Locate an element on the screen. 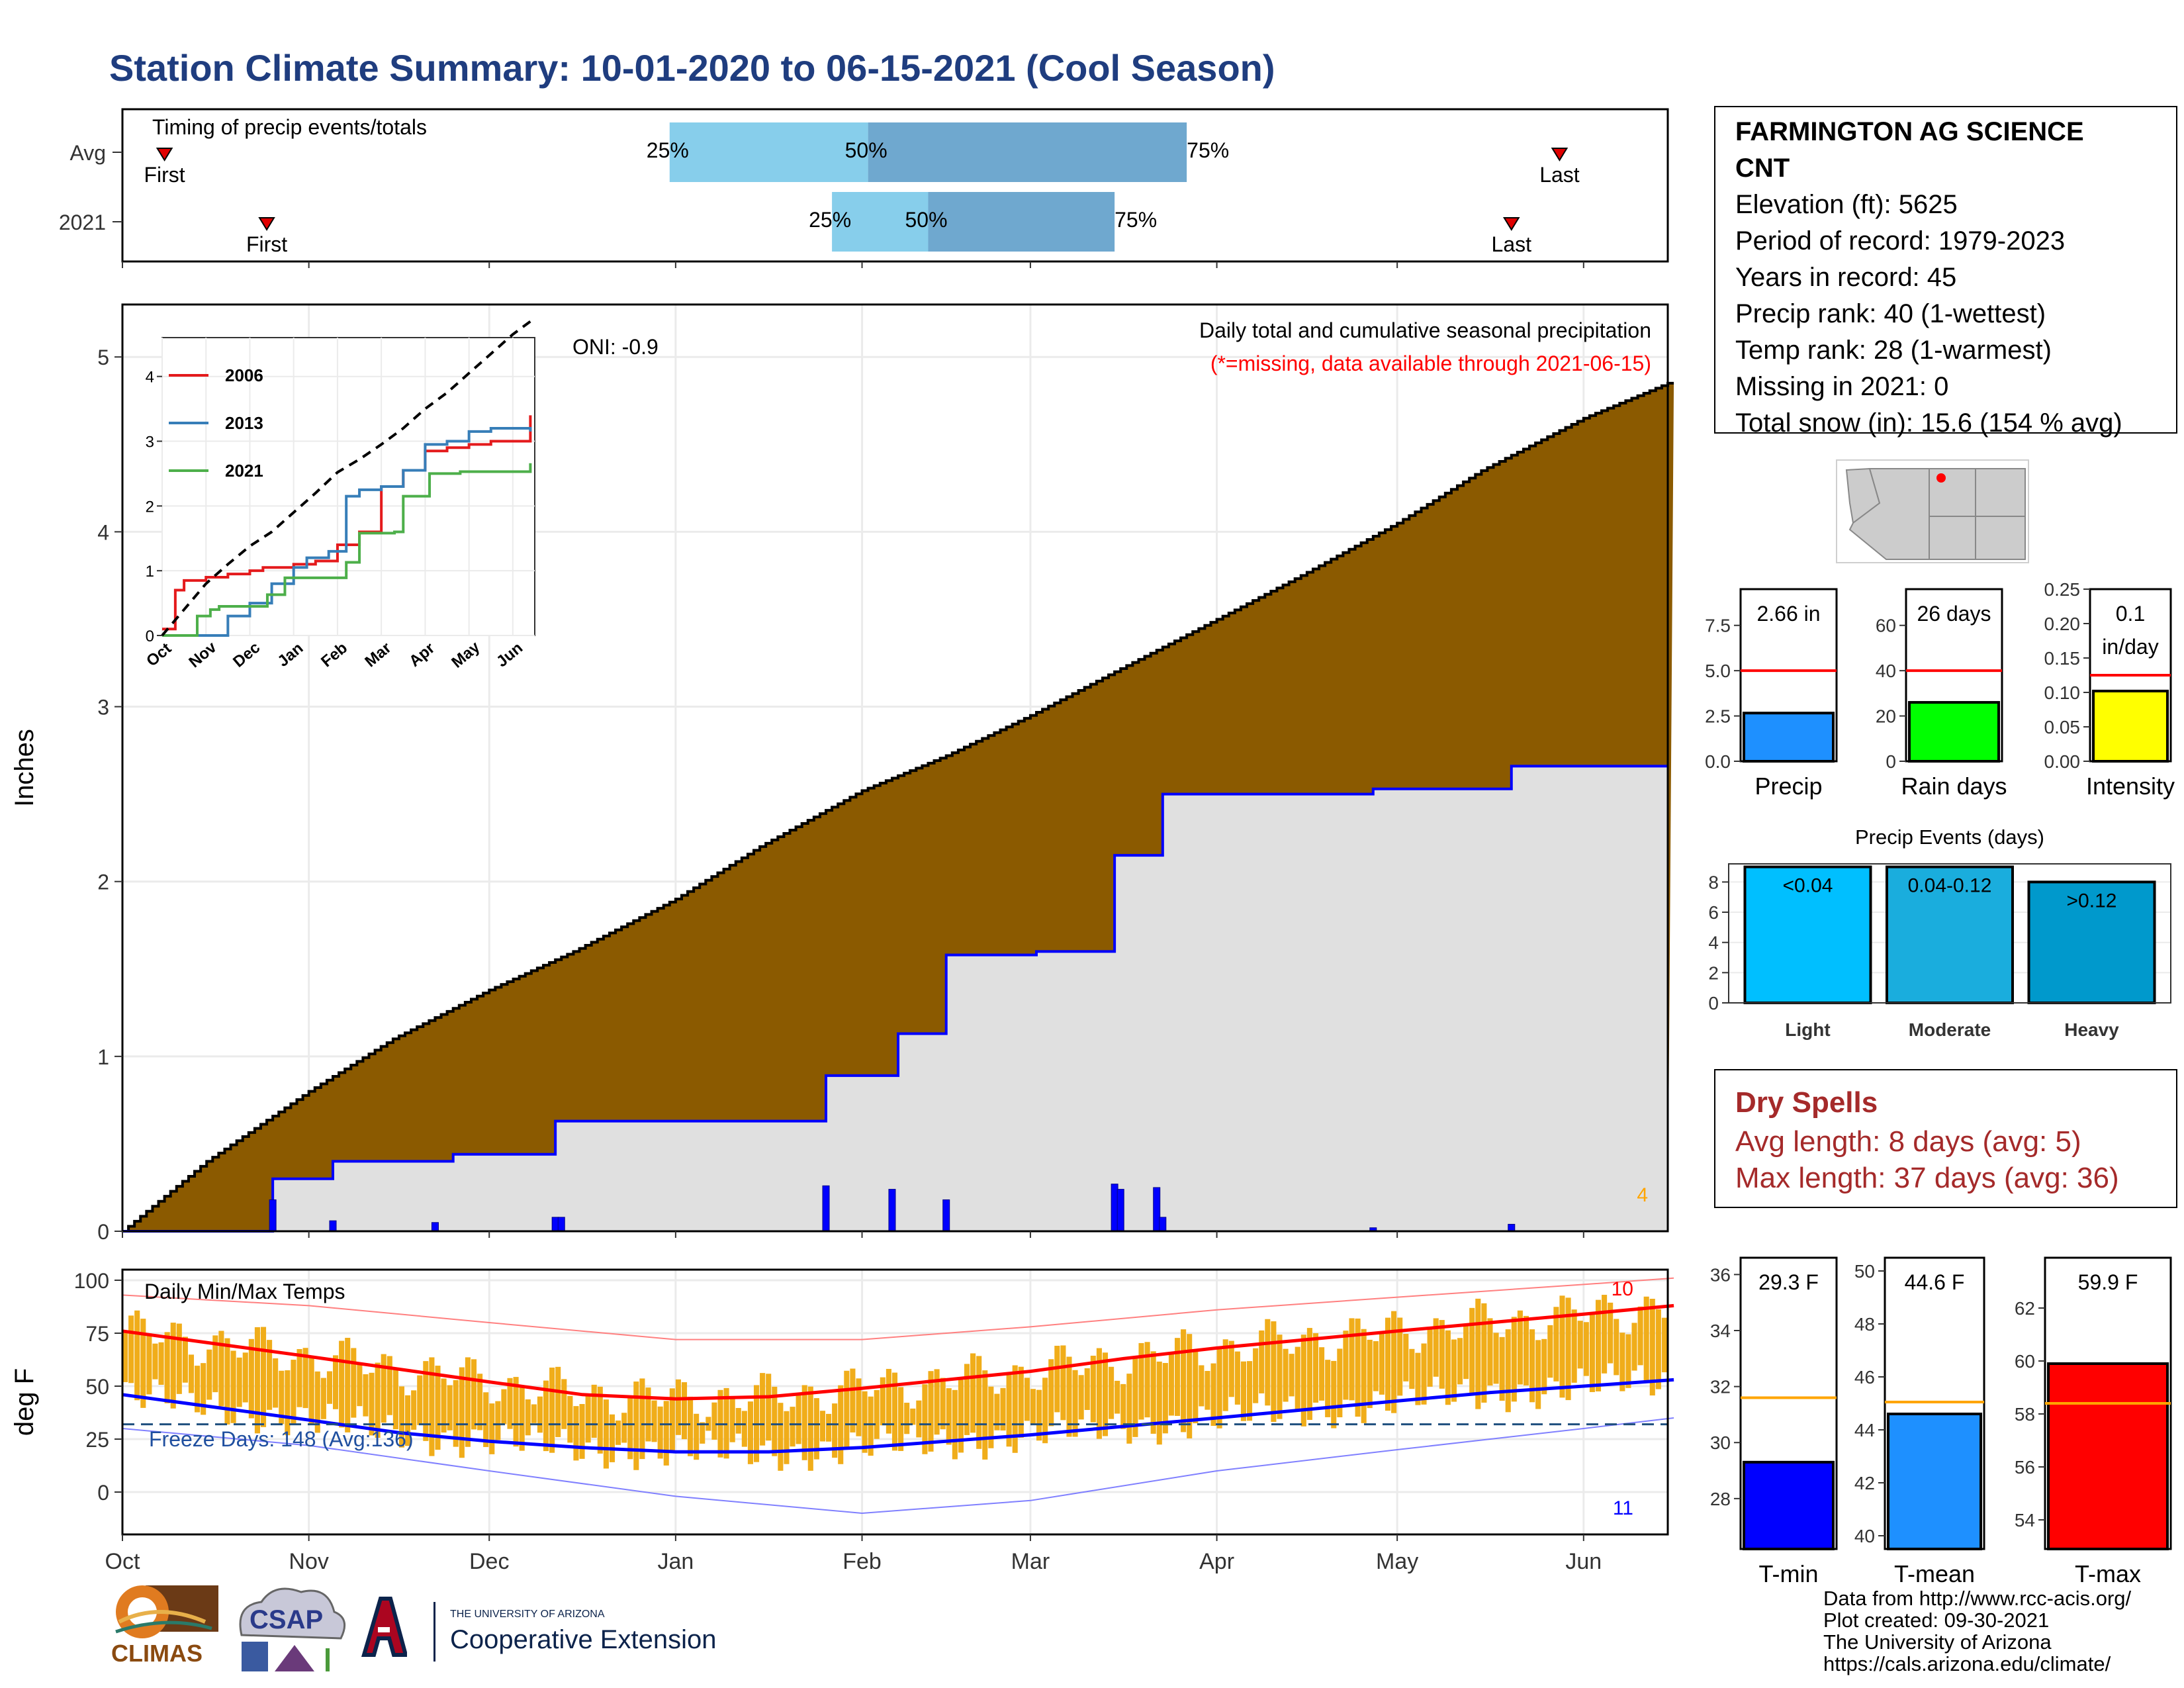 The height and width of the screenshot is (1688, 2184). temp-y-label: deg F is located at coordinates (24, 1402).